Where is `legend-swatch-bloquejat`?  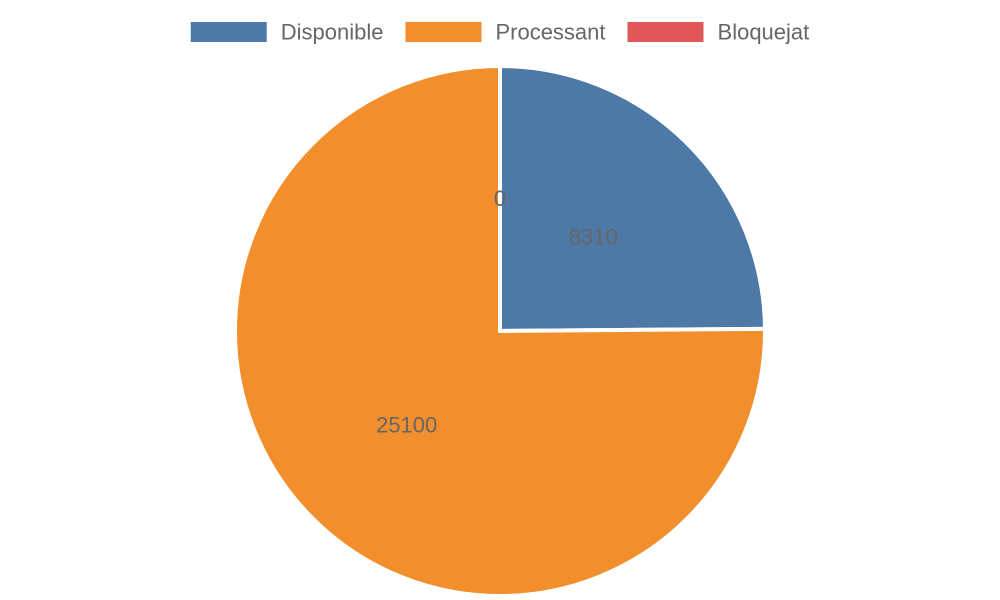
legend-swatch-bloquejat is located at coordinates (665, 32).